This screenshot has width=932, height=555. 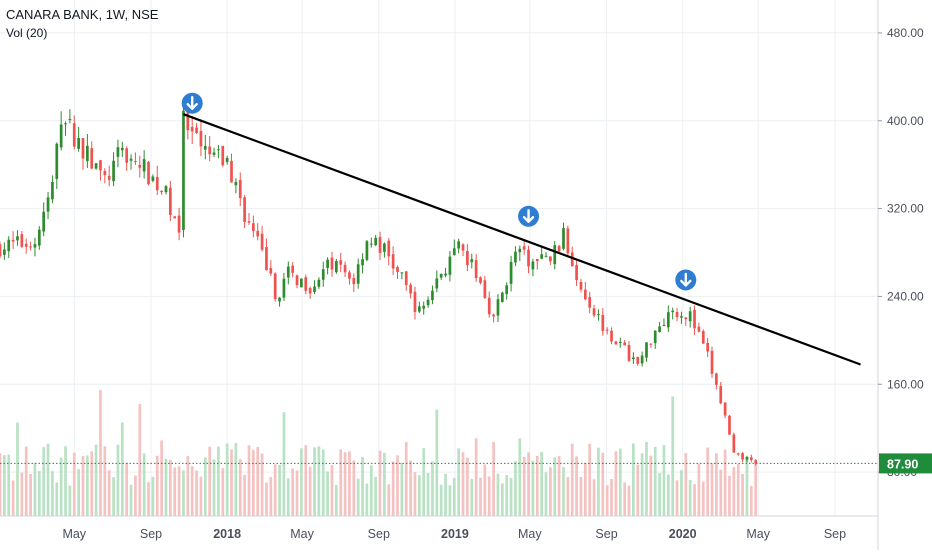 I want to click on chart-title: CANARA BANK, 1W, NSE, so click(x=82, y=14).